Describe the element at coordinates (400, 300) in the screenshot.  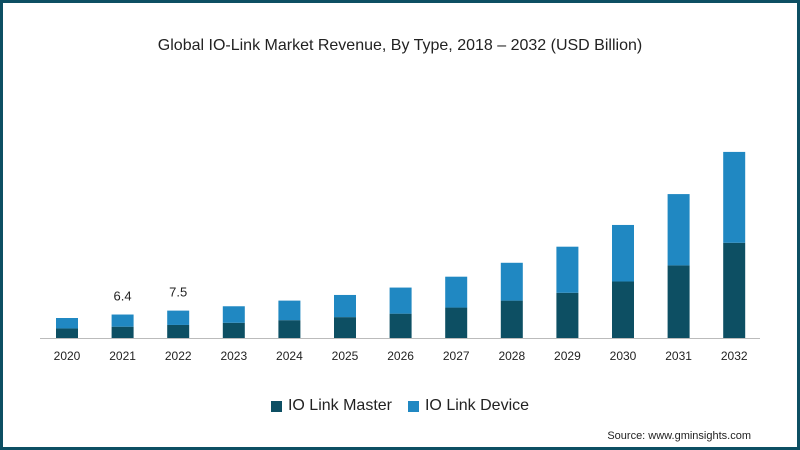
I see `bar-device-2026` at that location.